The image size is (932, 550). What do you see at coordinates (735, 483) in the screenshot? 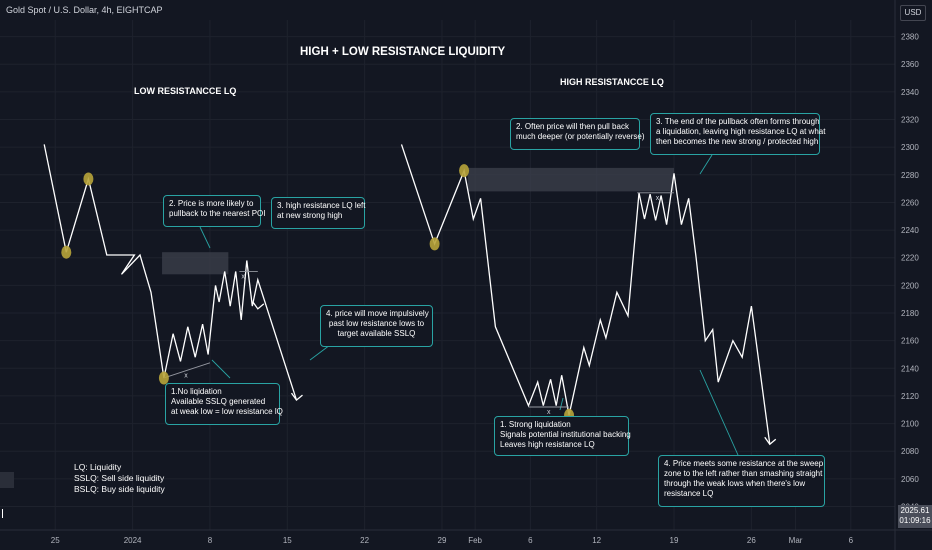
I see `note-line: through the weak lows when there's low` at bounding box center [735, 483].